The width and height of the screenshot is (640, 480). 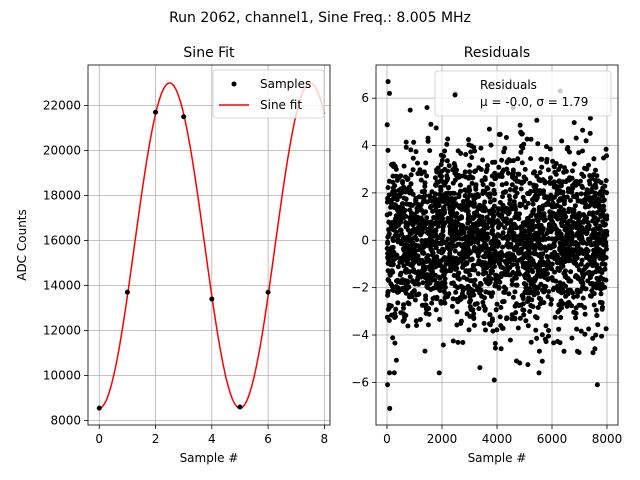 What do you see at coordinates (360, 288) in the screenshot?
I see `residuals-ytick-label: −2` at bounding box center [360, 288].